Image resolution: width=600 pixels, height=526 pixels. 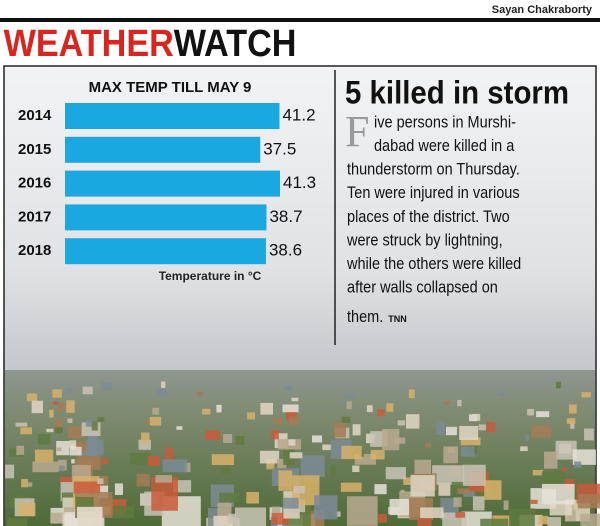 What do you see at coordinates (285, 250) in the screenshot?
I see `value-label: 38.6` at bounding box center [285, 250].